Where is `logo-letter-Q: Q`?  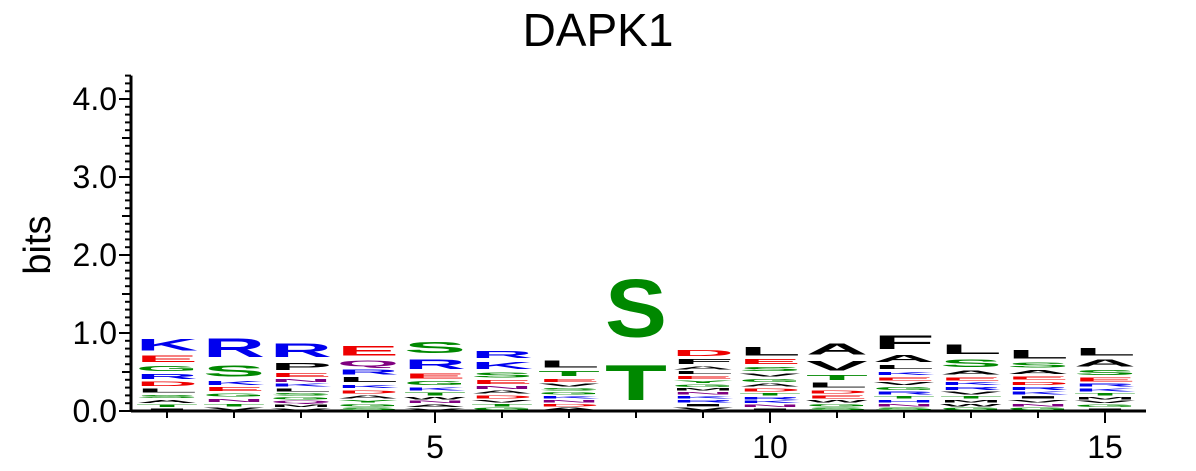
logo-letter-Q: Q is located at coordinates (368, 363).